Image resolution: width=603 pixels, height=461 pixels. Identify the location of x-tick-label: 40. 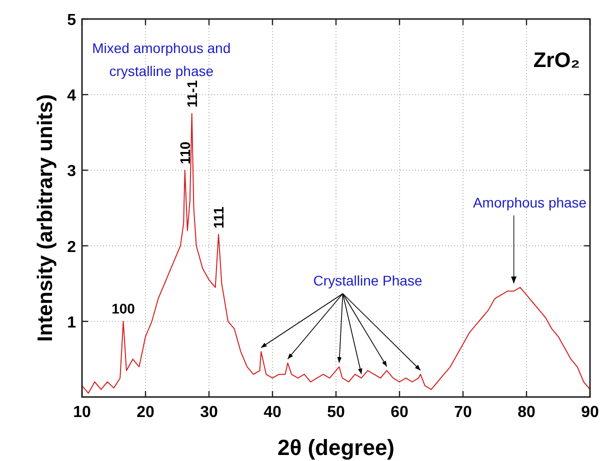
(273, 412).